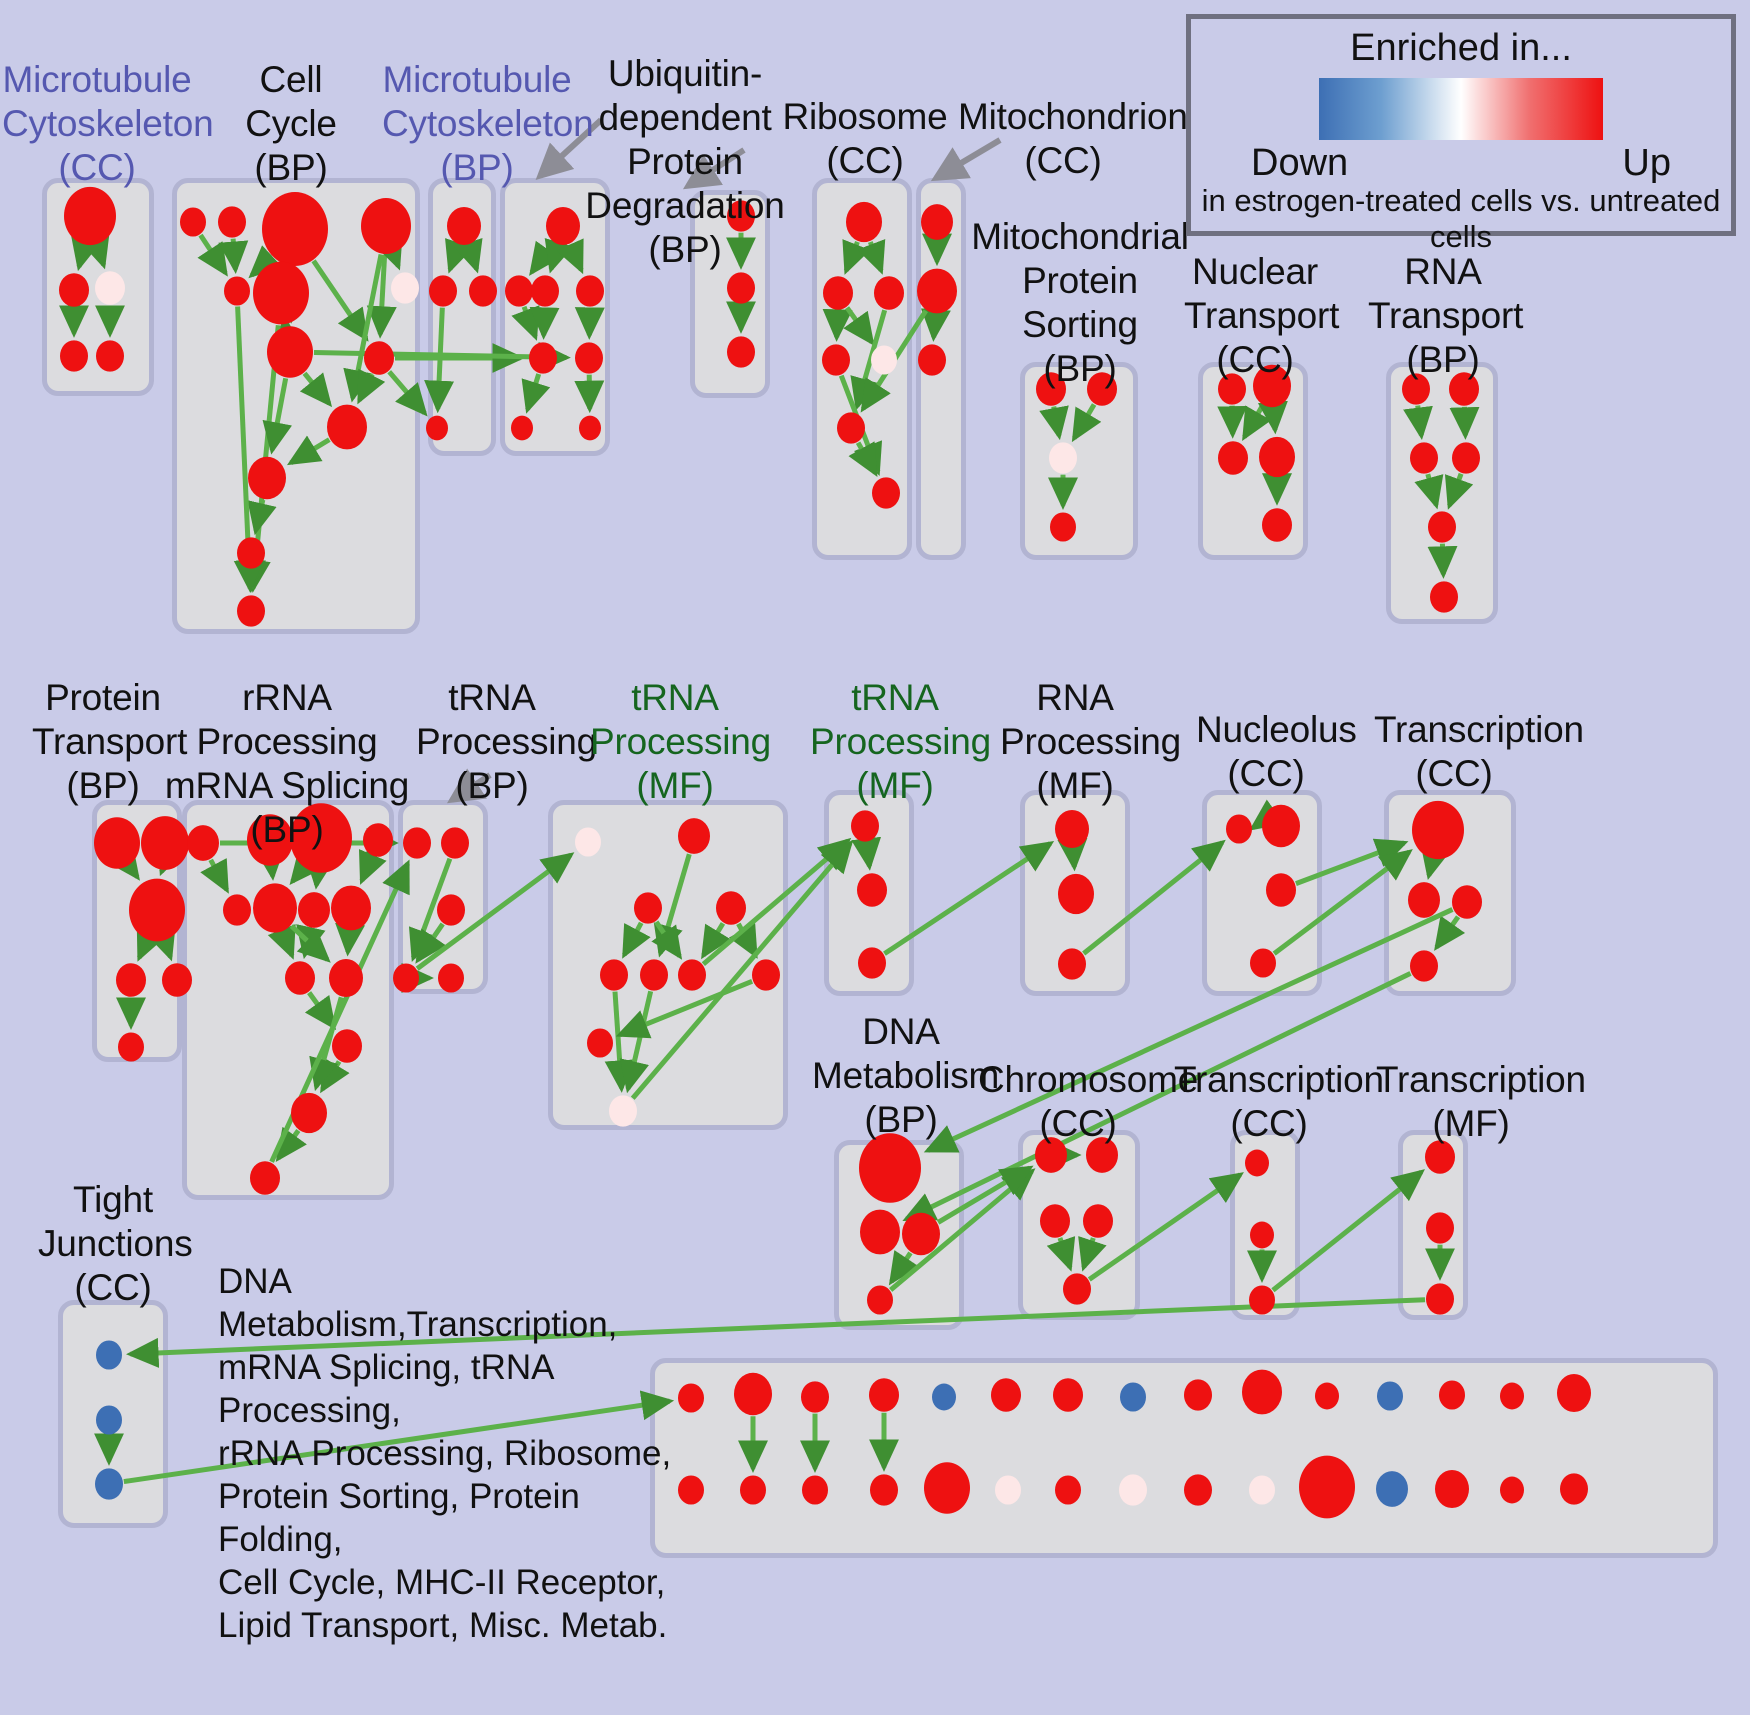 This screenshot has height=1715, width=1750. Describe the element at coordinates (113, 1414) in the screenshot. I see `cluster-box-tight-junctions-cc` at that location.